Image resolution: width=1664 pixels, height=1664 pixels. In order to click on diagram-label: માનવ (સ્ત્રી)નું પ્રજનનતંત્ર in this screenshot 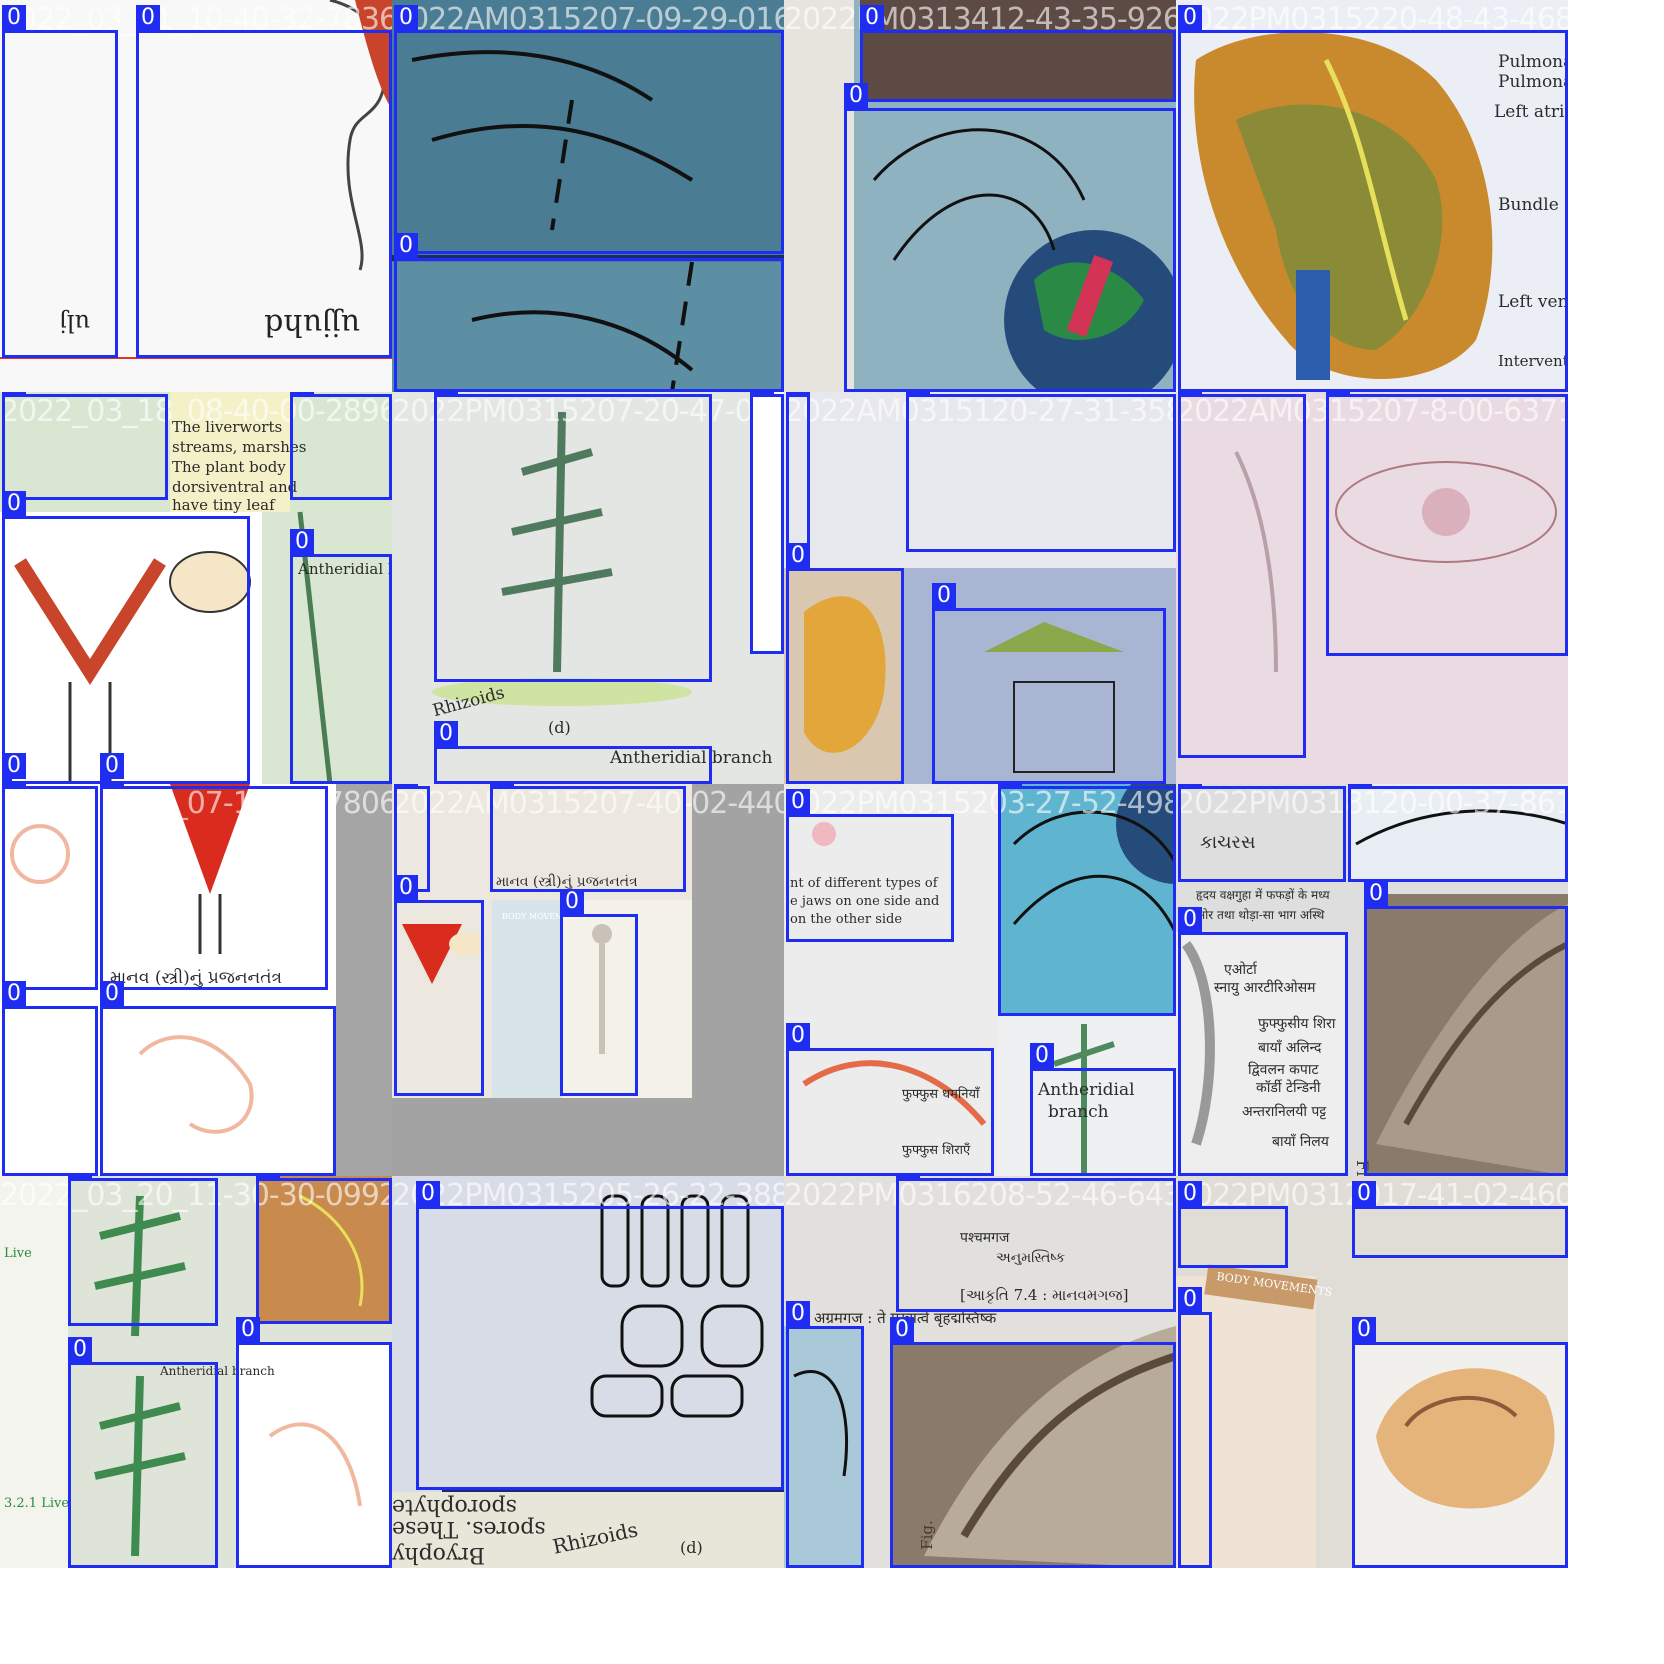, I will do `click(567, 882)`.